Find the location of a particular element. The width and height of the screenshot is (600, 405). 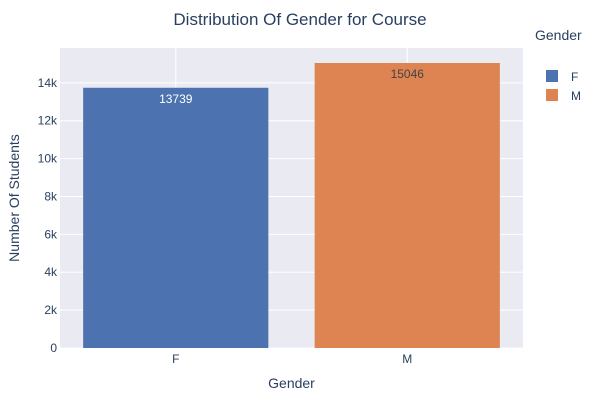

bar-data-label: 15046 is located at coordinates (408, 74).